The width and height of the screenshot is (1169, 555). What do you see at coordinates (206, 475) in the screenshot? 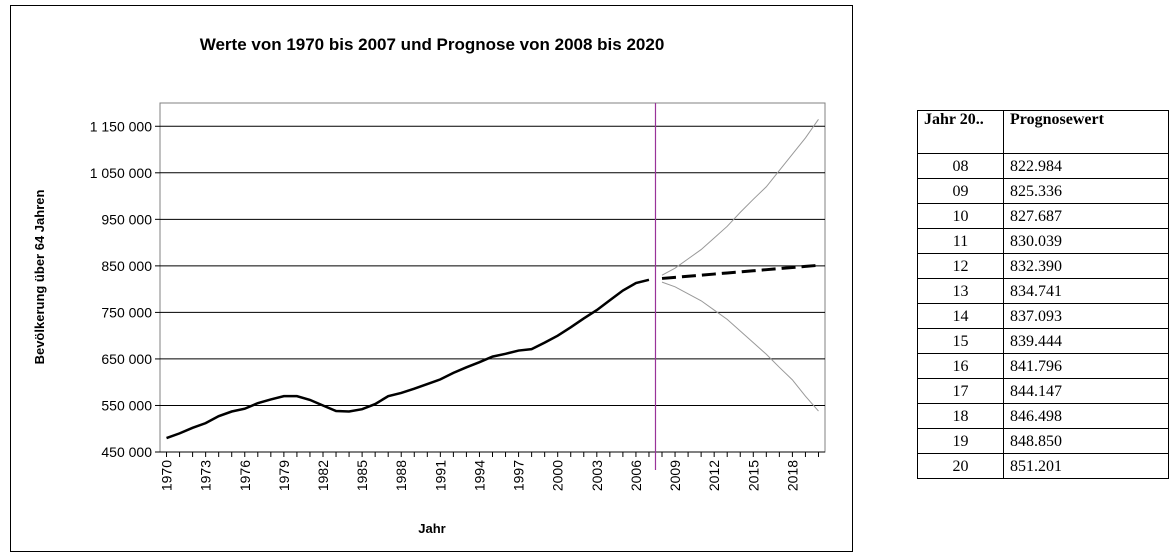
I see `x-tick-label: 1973` at bounding box center [206, 475].